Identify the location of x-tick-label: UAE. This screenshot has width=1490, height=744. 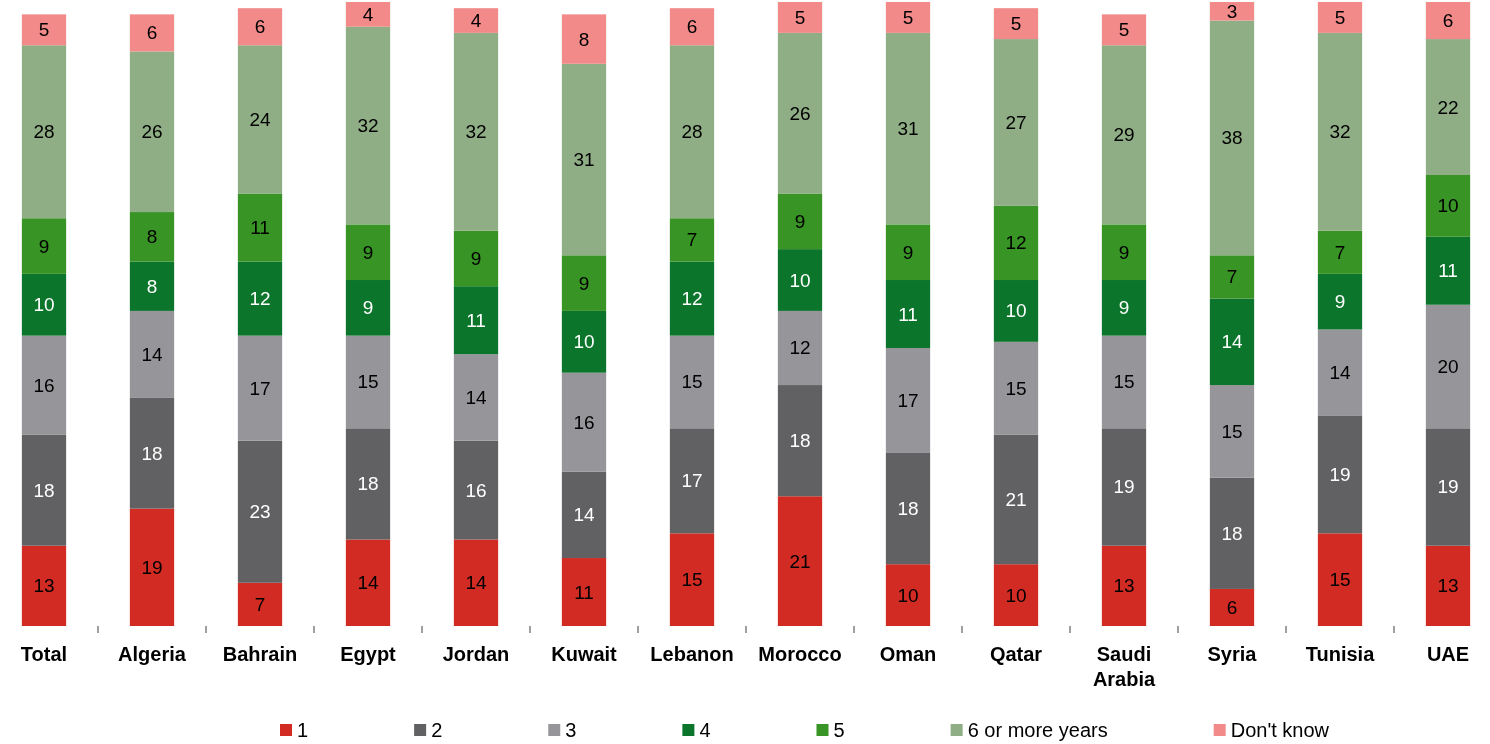
(1448, 654).